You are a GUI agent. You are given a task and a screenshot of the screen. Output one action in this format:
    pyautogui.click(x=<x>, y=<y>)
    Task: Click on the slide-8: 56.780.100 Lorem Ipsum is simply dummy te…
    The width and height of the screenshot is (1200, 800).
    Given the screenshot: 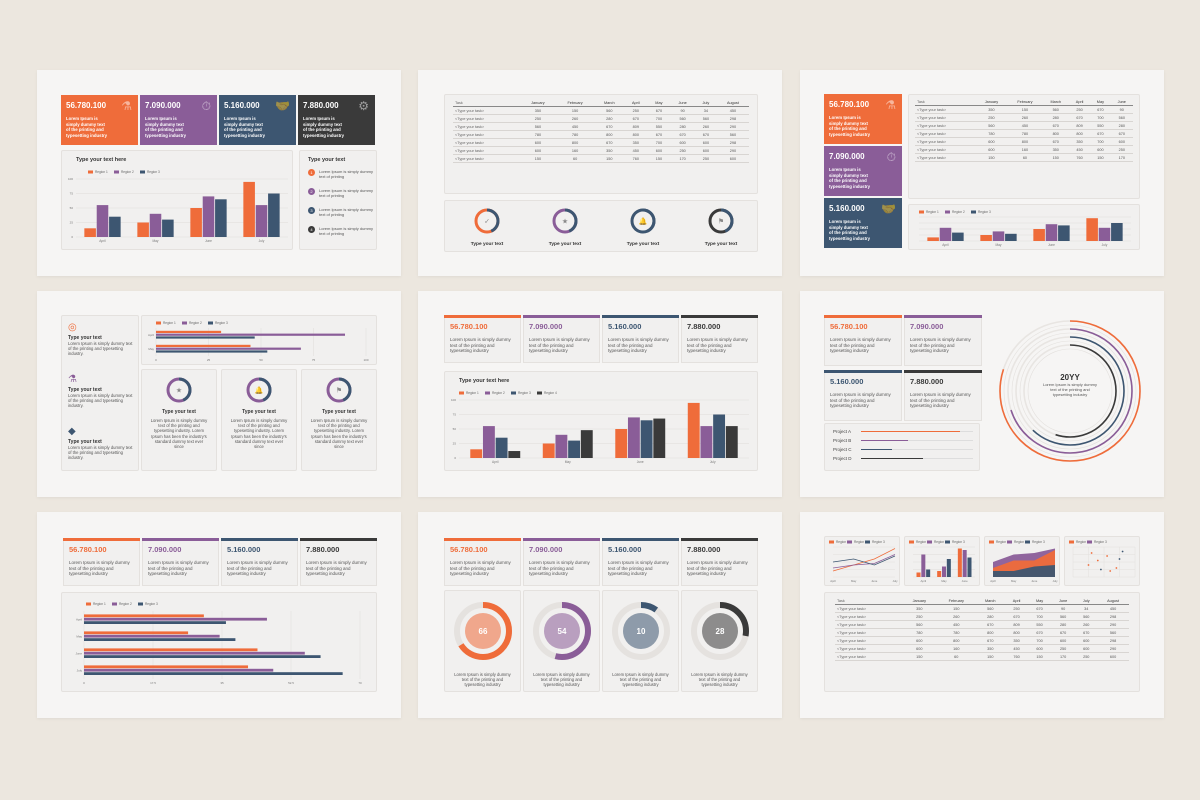 What is the action you would take?
    pyautogui.click(x=600, y=615)
    